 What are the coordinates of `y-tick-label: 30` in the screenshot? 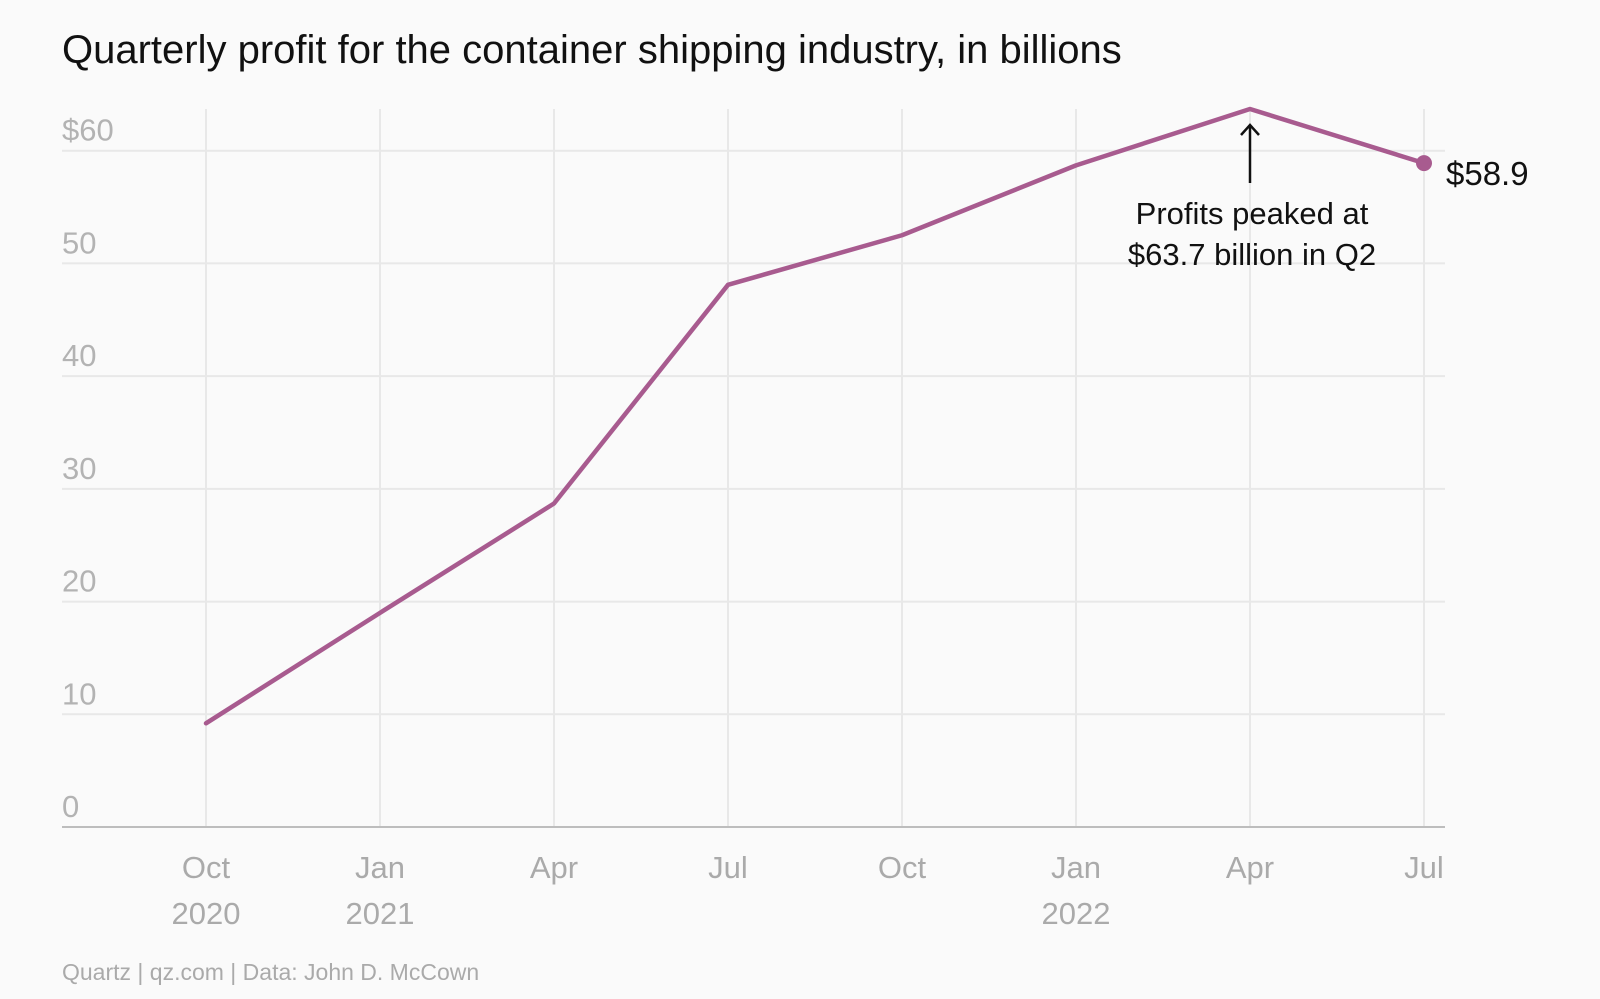 It's located at (79, 468).